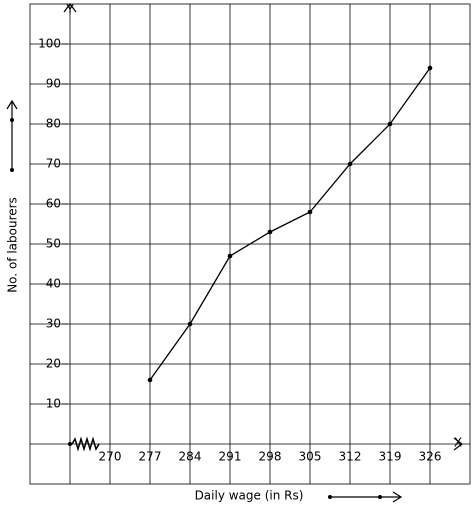 The image size is (474, 510). I want to click on x-tick-label: 277, so click(150, 457).